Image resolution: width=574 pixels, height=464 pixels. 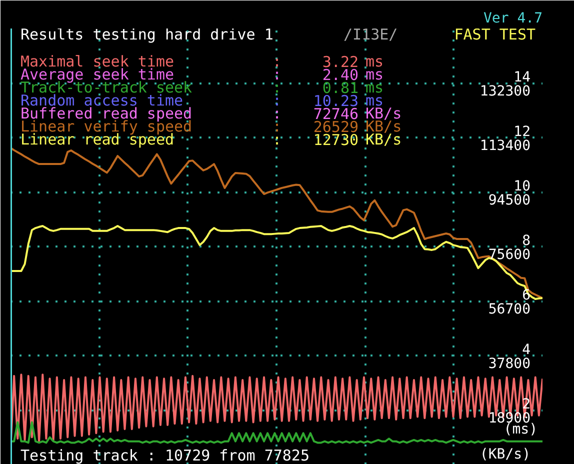 What do you see at coordinates (371, 35) in the screenshot?
I see `chart-subtitle: /I13E/` at bounding box center [371, 35].